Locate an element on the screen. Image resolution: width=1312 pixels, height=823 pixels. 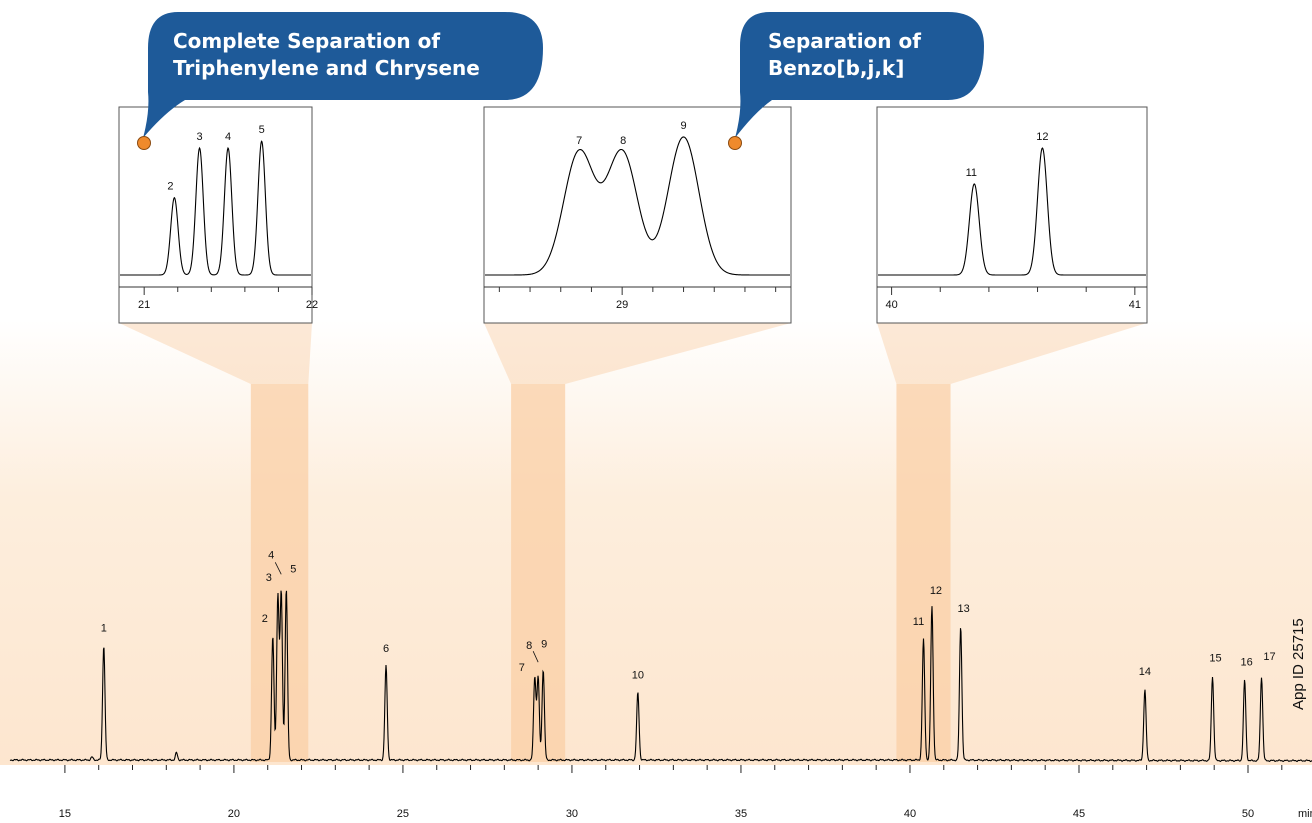
peak-label: 2 is located at coordinates (265, 619).